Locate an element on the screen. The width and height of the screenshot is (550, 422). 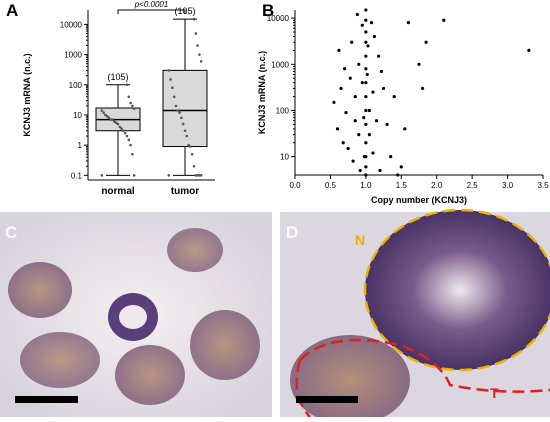
x-tick-label: normal is located at coordinates (118, 191).